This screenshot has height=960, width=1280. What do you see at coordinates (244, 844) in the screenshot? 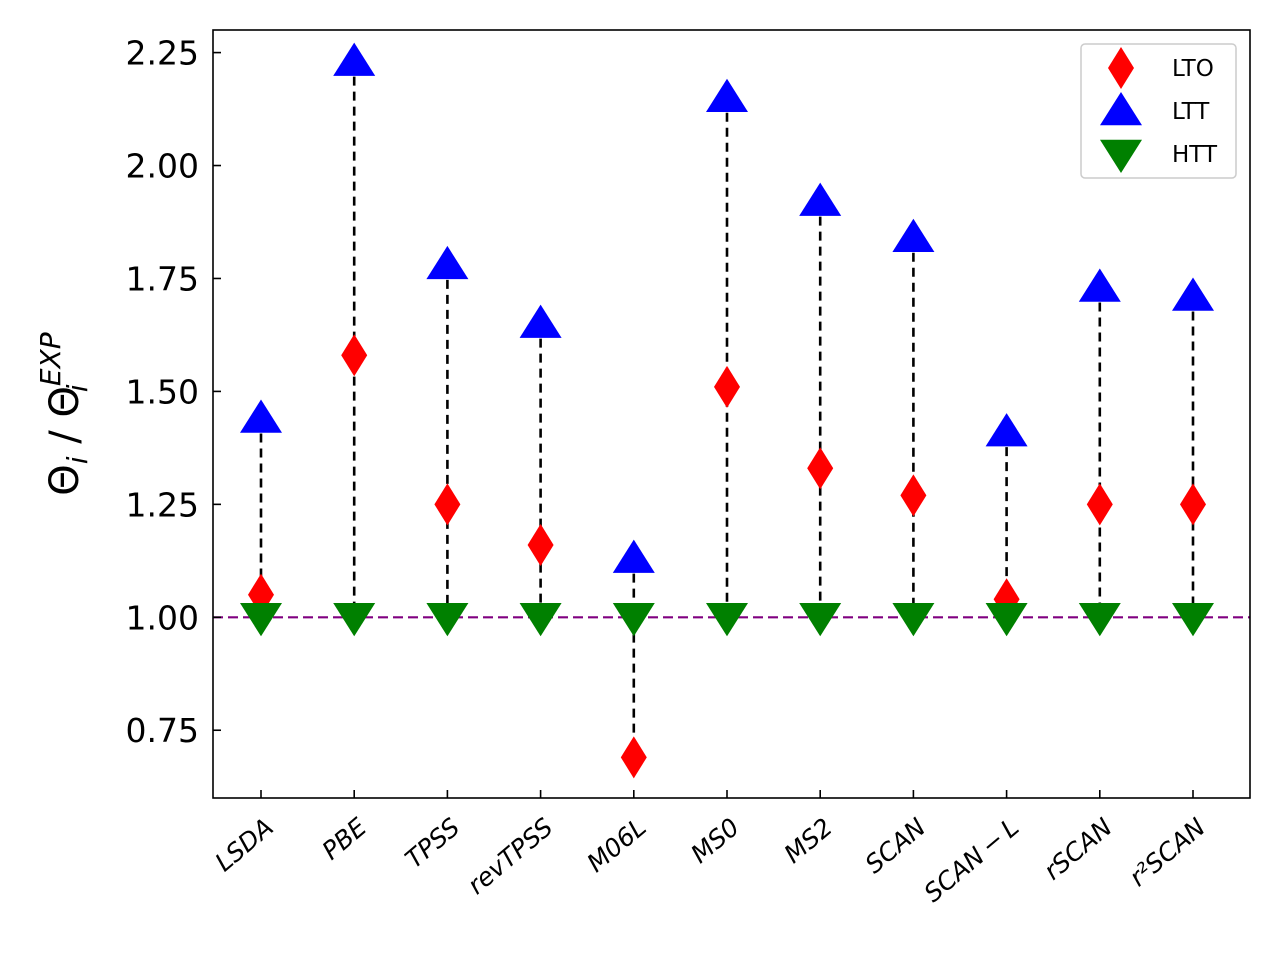
I see `x-tick-label: LSDA` at bounding box center [244, 844].